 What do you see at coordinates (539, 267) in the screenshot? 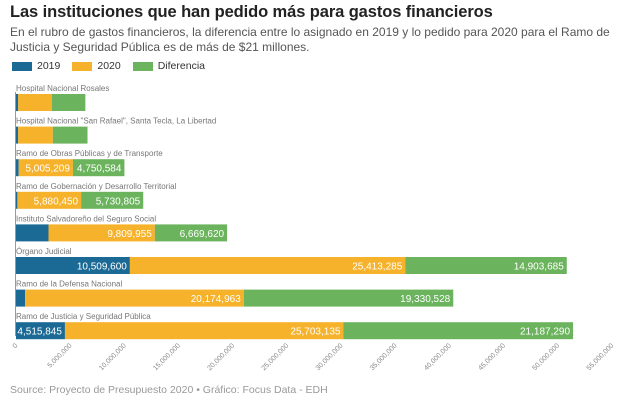
I see `data-label: 14,903,685` at bounding box center [539, 267].